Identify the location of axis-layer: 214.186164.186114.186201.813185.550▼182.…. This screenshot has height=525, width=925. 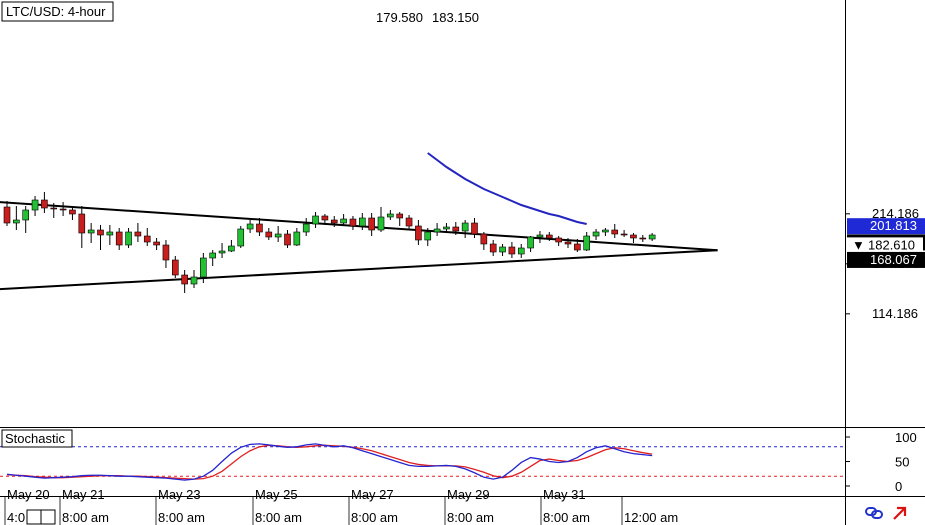
(885, 350).